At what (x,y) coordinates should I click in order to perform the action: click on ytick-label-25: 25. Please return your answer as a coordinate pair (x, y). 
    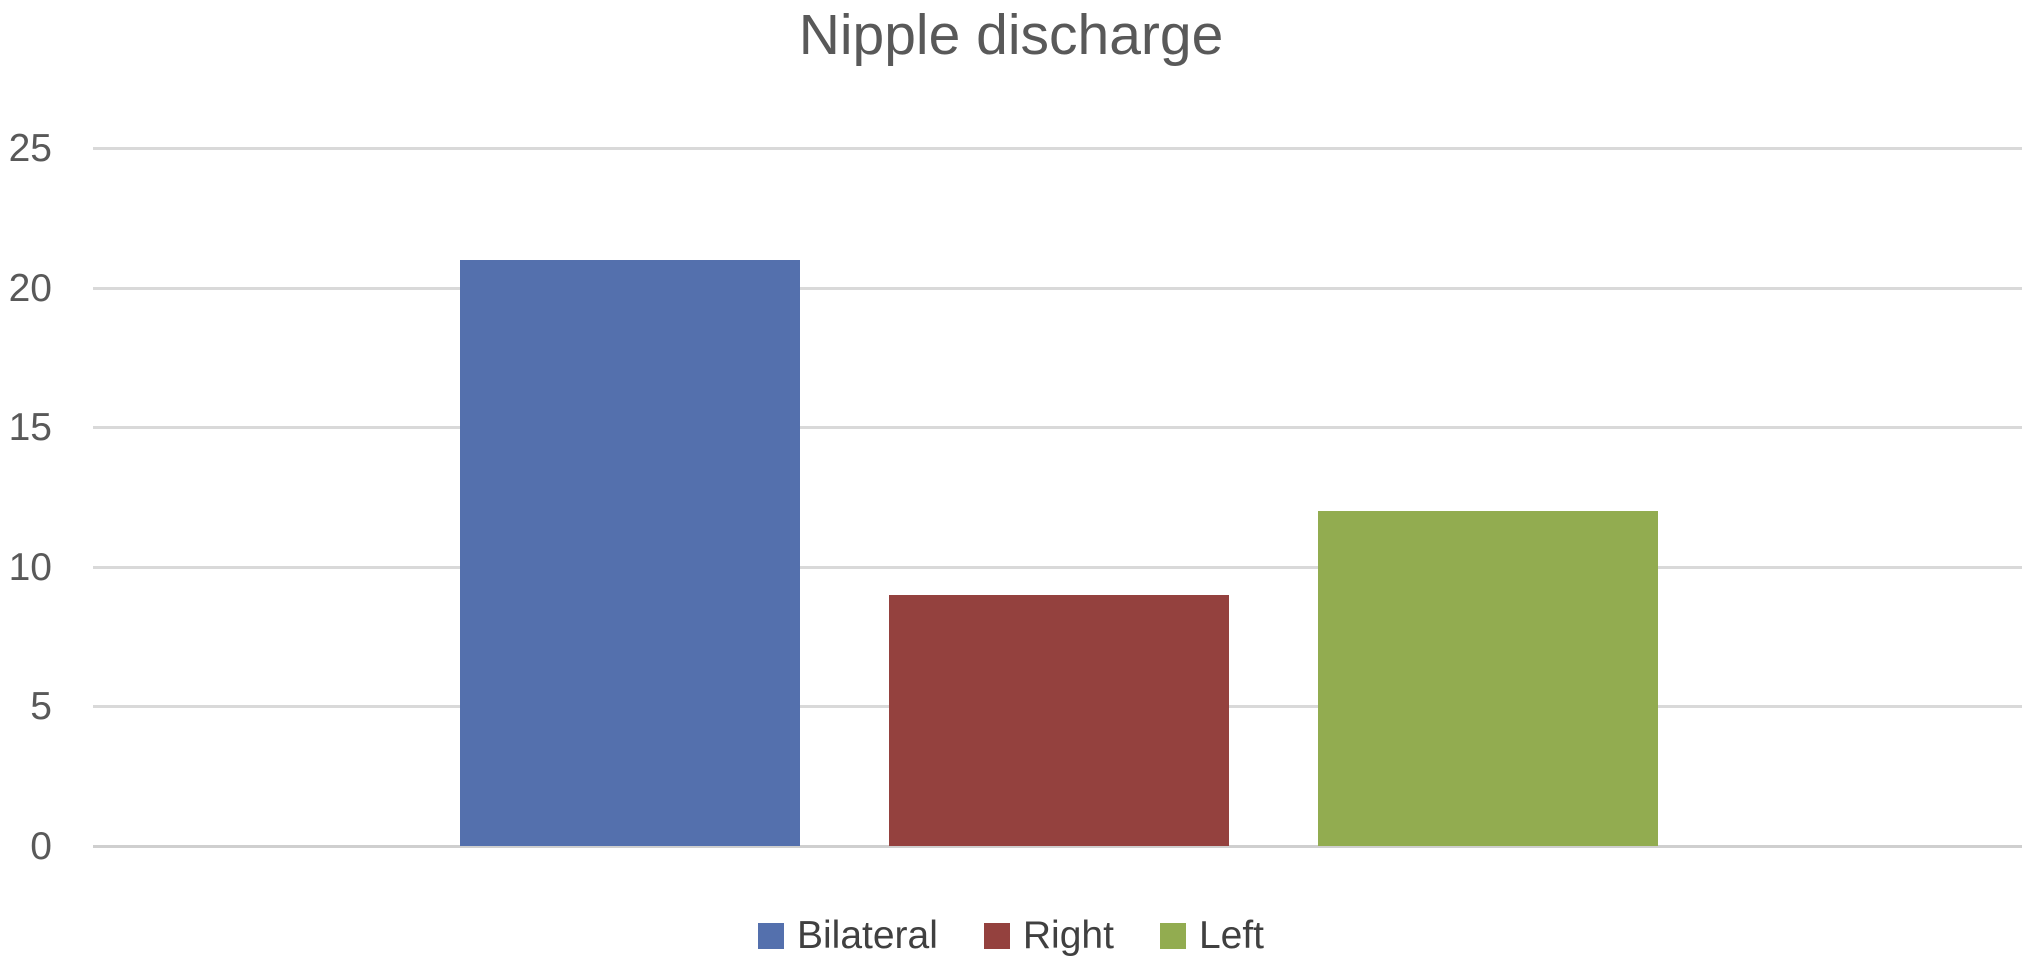
    Looking at the image, I should click on (30, 148).